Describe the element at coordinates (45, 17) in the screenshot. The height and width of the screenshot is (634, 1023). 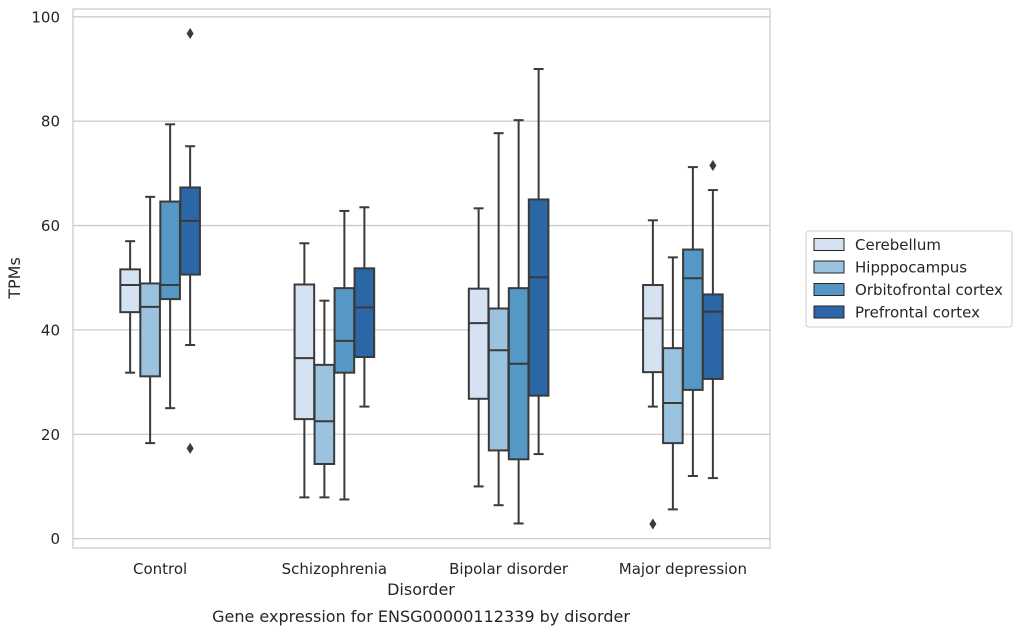
I see `y-tick-label: 100` at that location.